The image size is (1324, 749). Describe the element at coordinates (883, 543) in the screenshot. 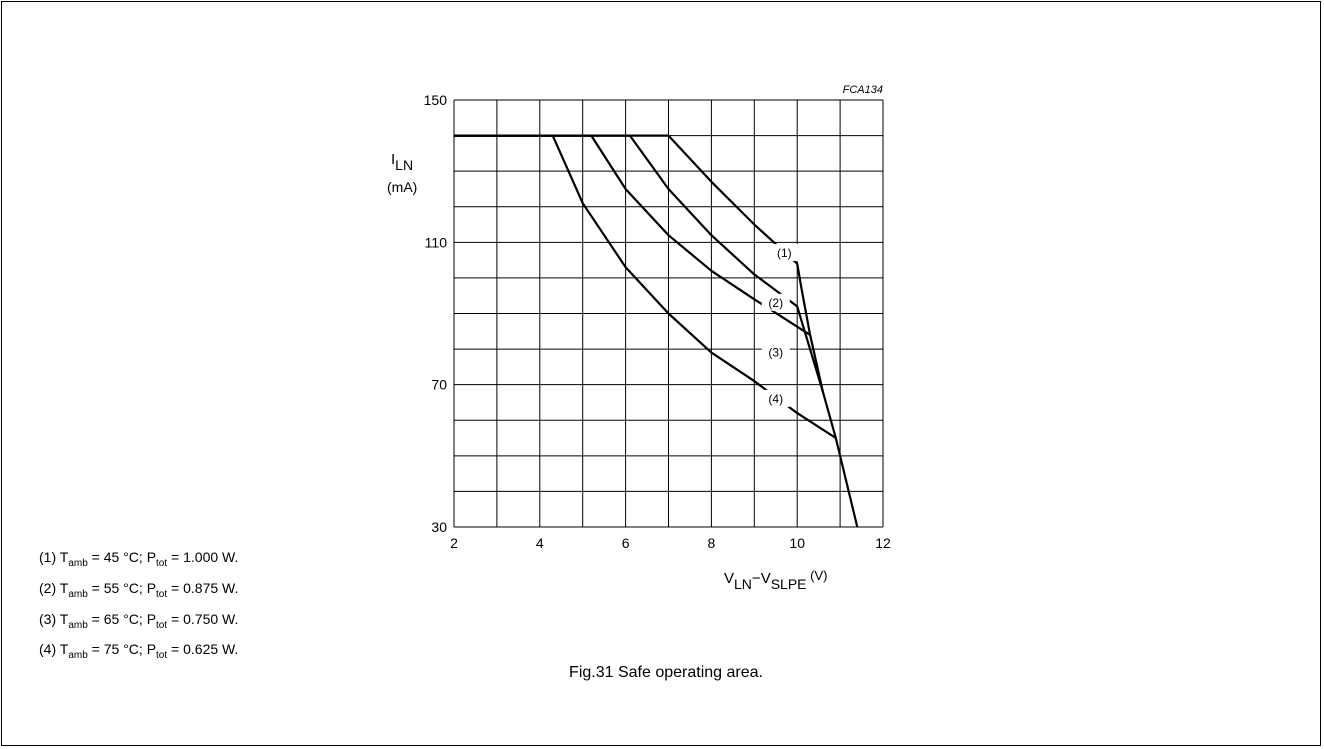

I see `x-tick-label: 12` at that location.